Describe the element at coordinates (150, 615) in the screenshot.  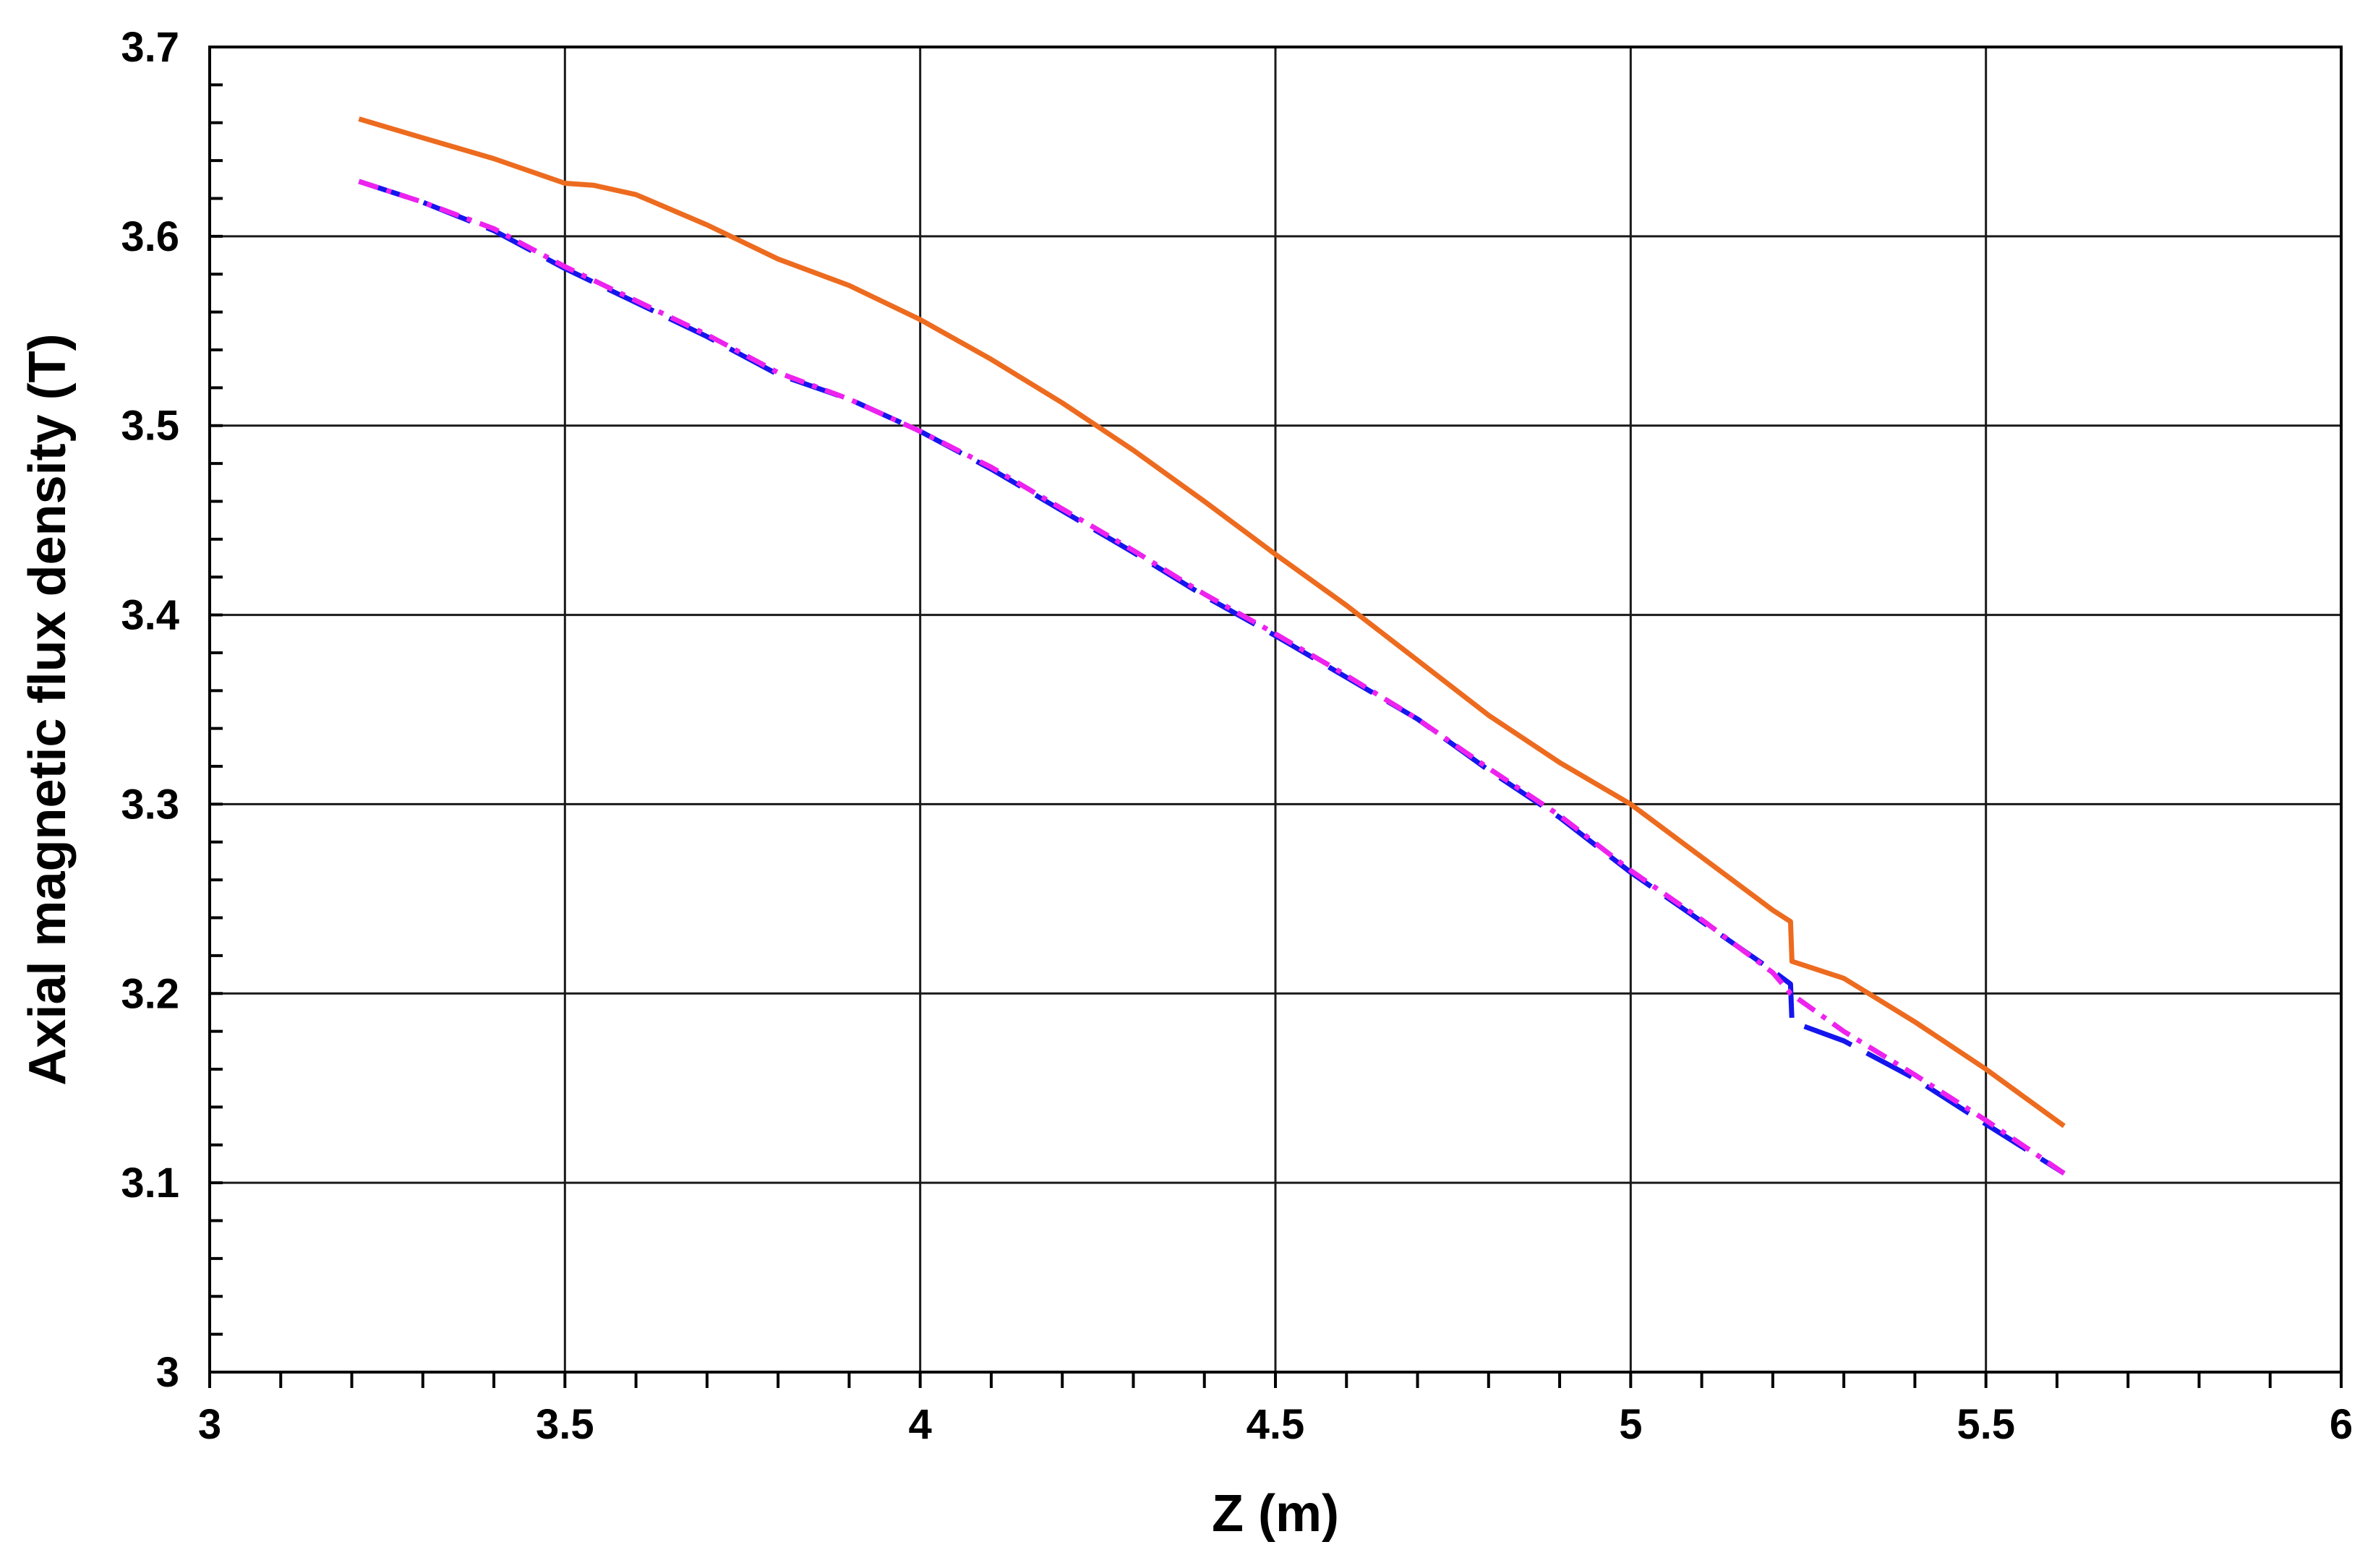
I see `y-tick-label: 3.4` at that location.